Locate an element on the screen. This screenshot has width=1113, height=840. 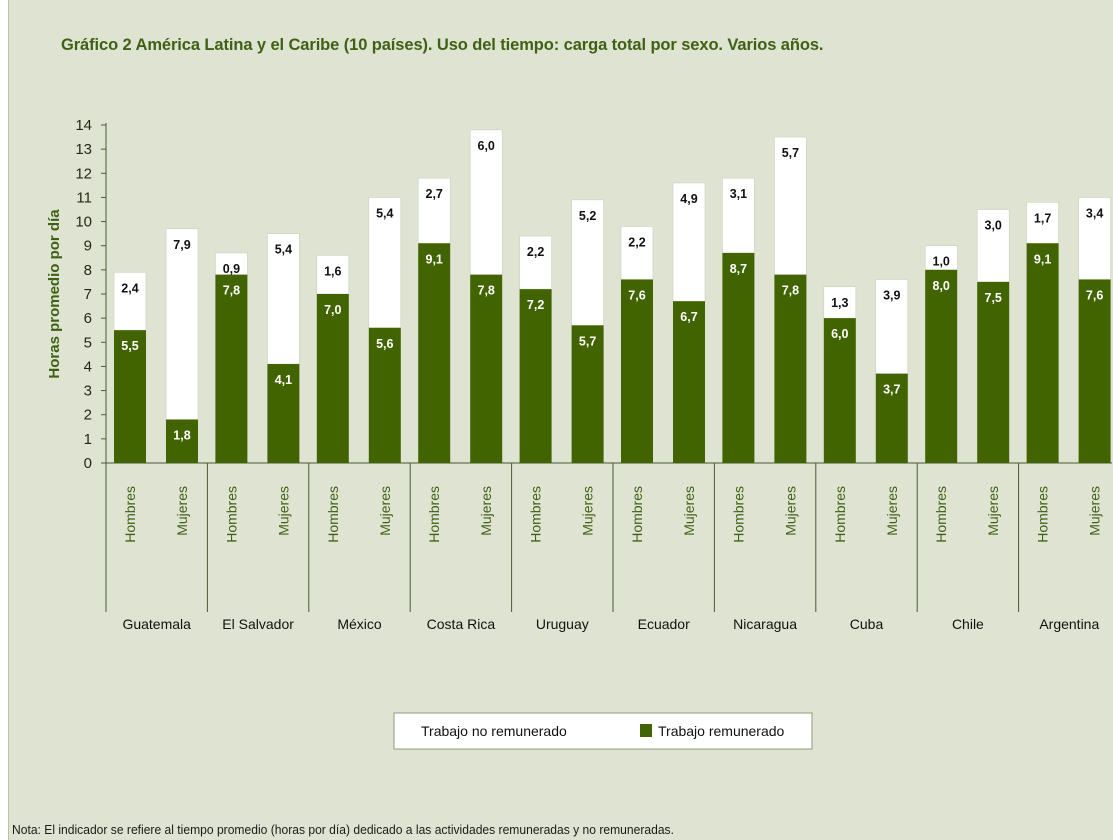
data-label-paid: 7,0 is located at coordinates (332, 310).